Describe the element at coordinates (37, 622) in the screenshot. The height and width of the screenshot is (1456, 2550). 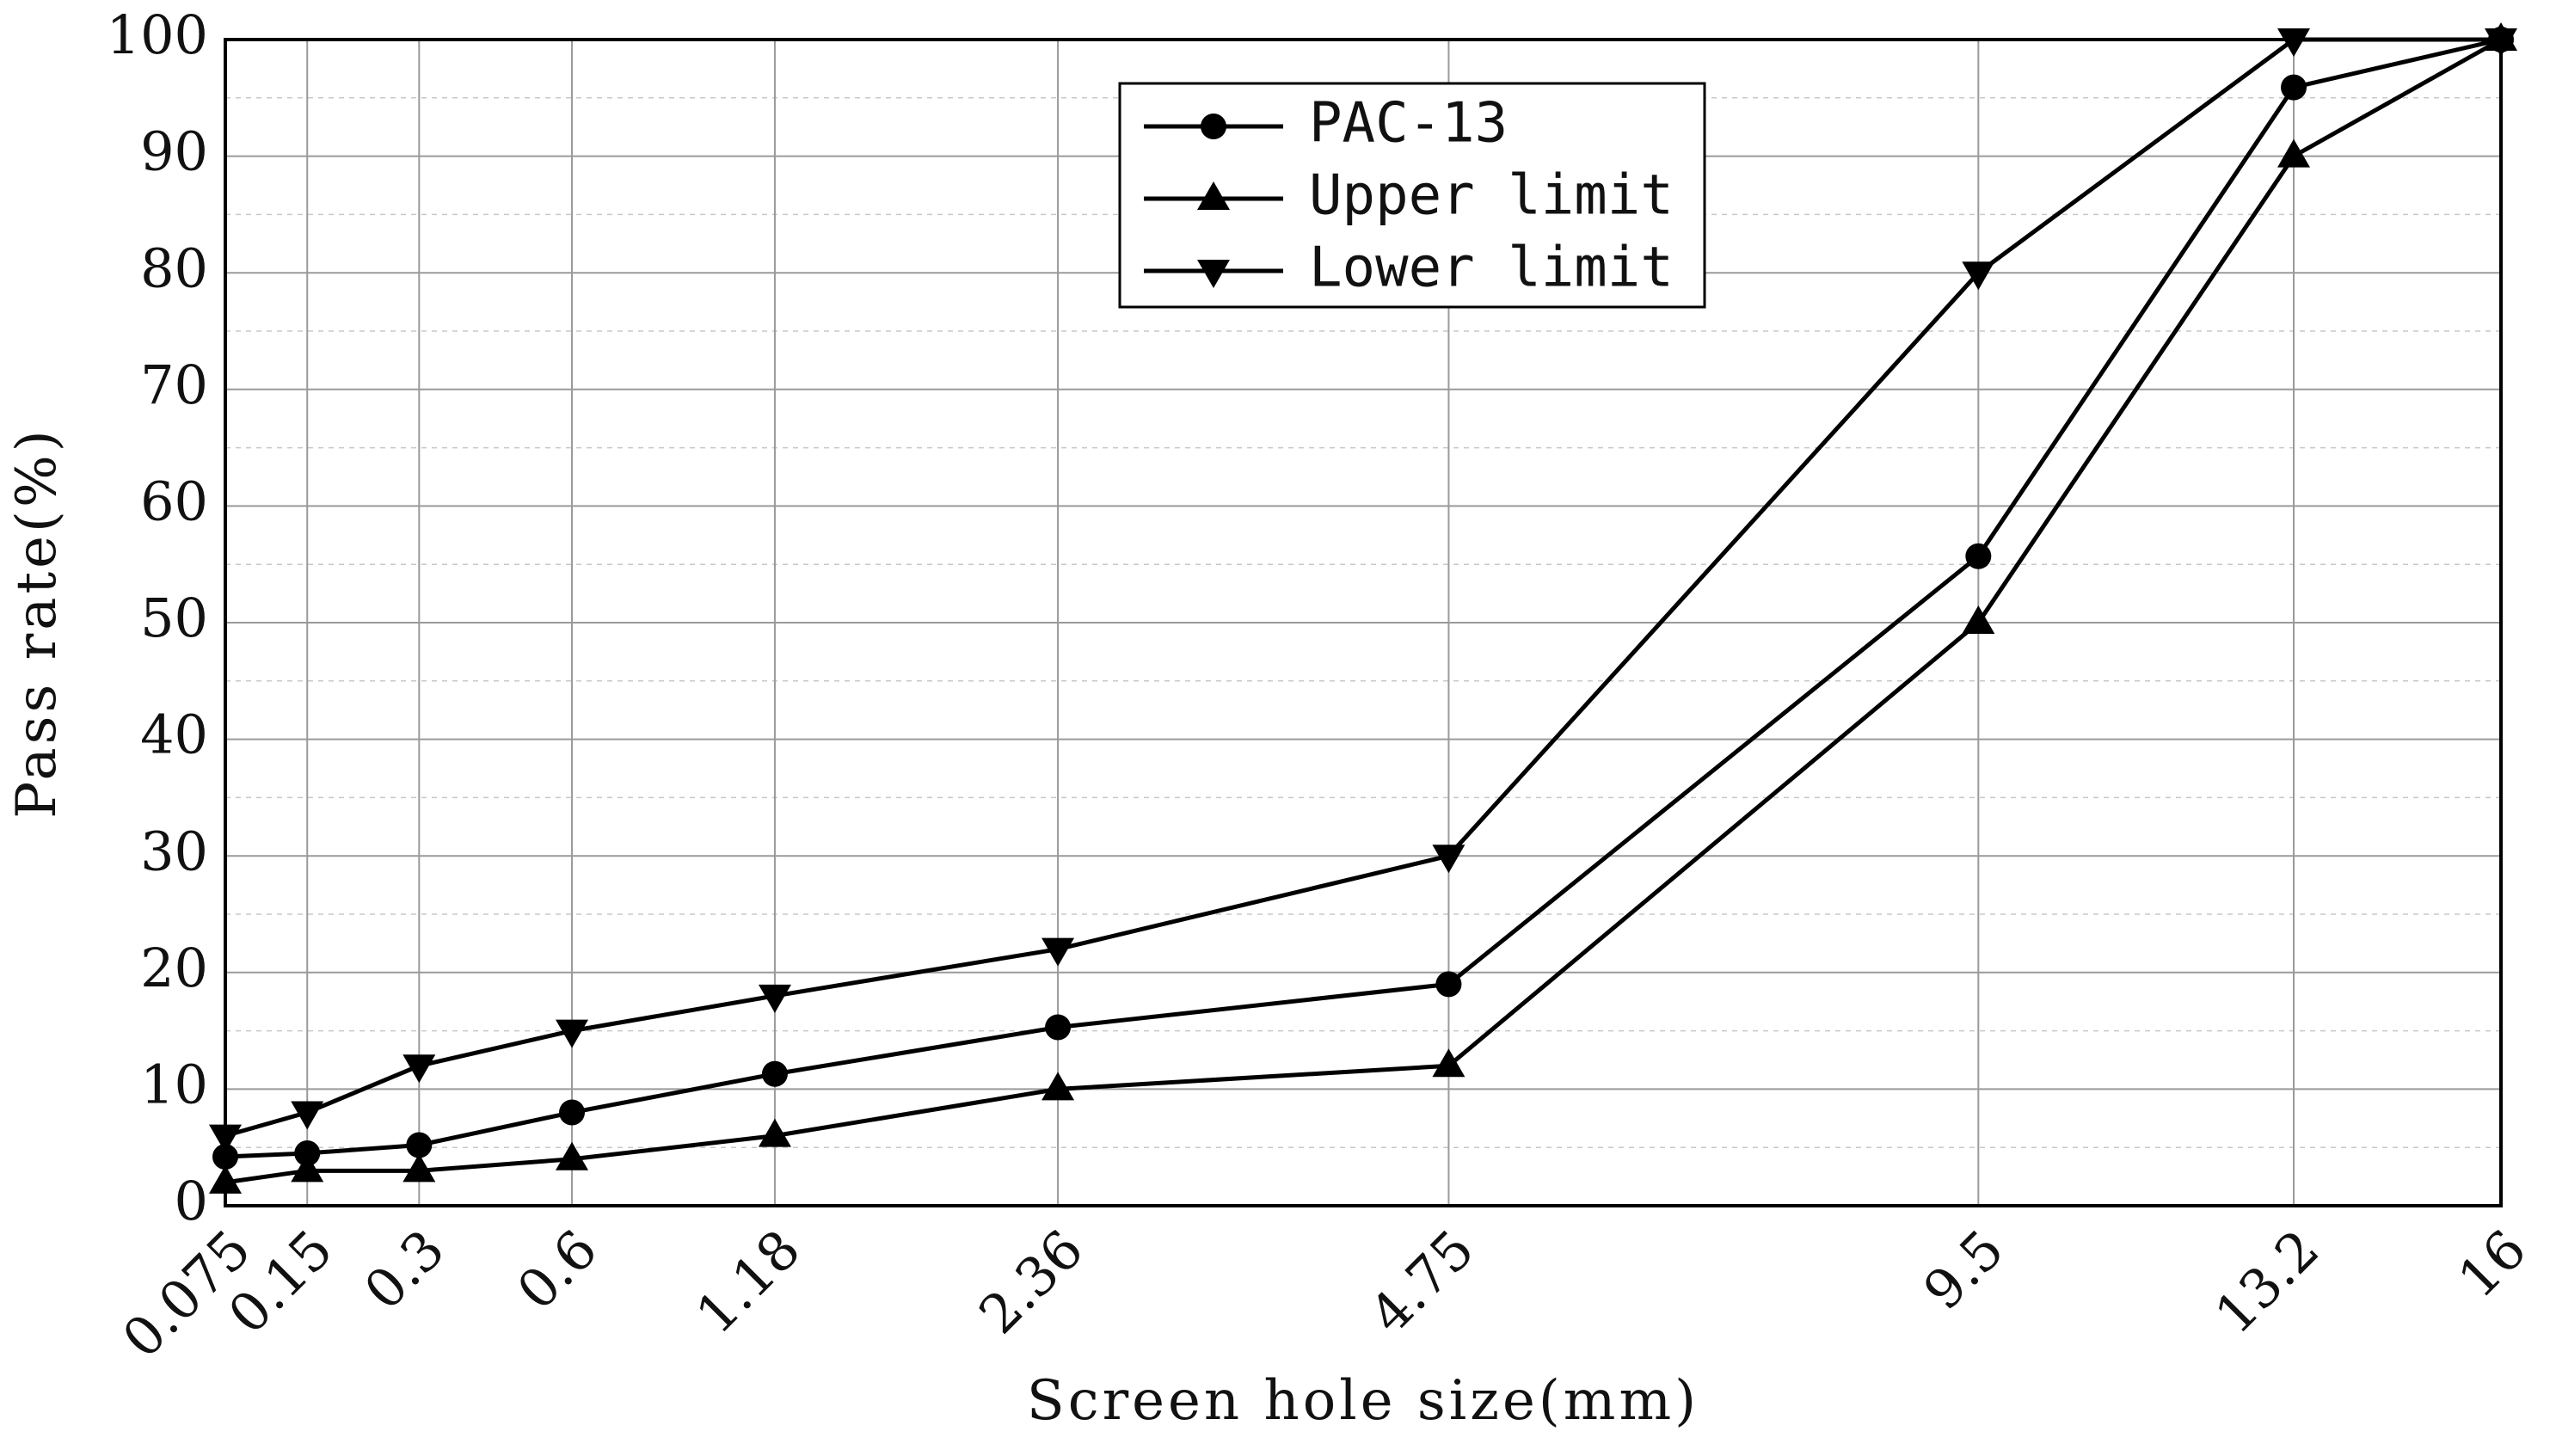
I see `y-axis-title: Pass rate(%)` at that location.